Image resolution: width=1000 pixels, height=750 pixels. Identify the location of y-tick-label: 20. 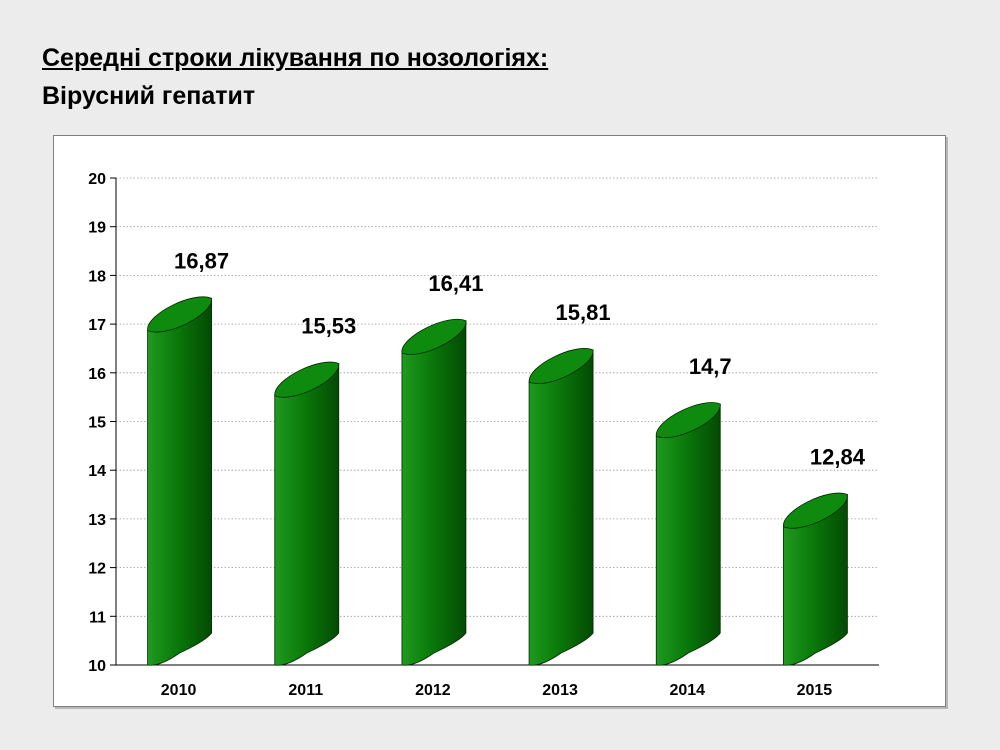
(97, 179).